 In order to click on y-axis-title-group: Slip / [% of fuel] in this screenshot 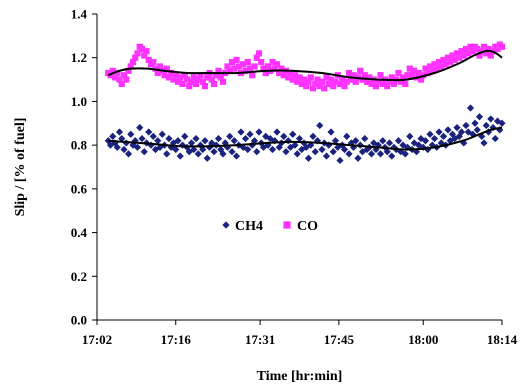, I will do `click(20, 167)`.